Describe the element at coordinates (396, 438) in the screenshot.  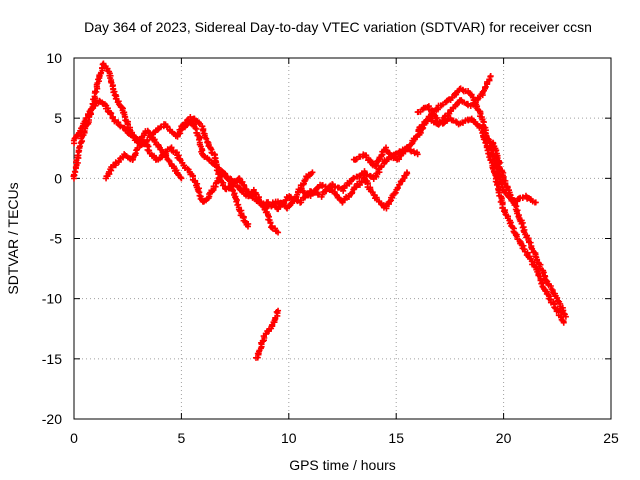
I see `x-tick-label: 15` at that location.